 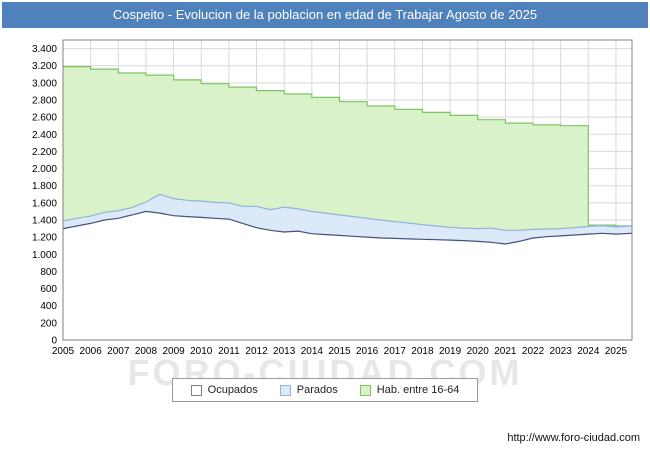 I want to click on svg-text: 2.600, so click(x=44, y=118).